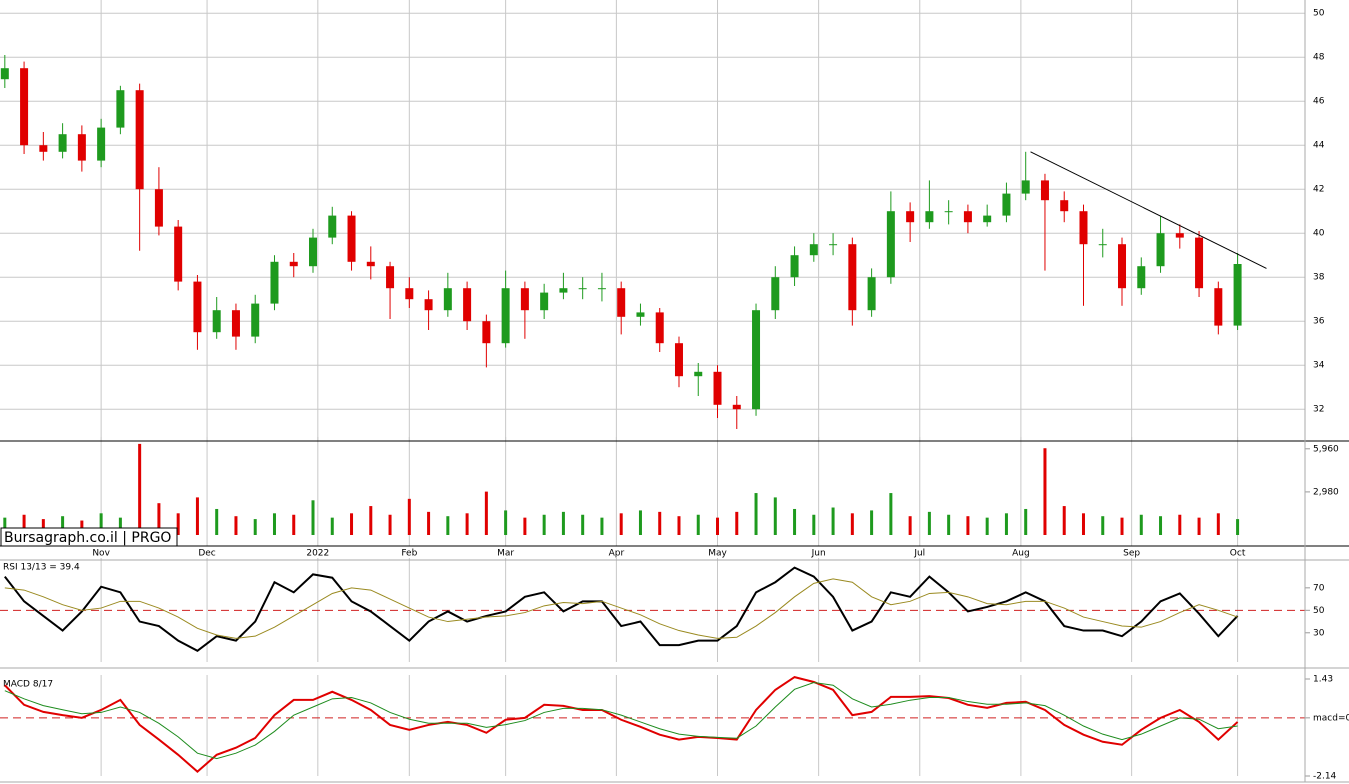  Describe the element at coordinates (1318, 410) in the screenshot. I see `y-tick-label: 32` at that location.